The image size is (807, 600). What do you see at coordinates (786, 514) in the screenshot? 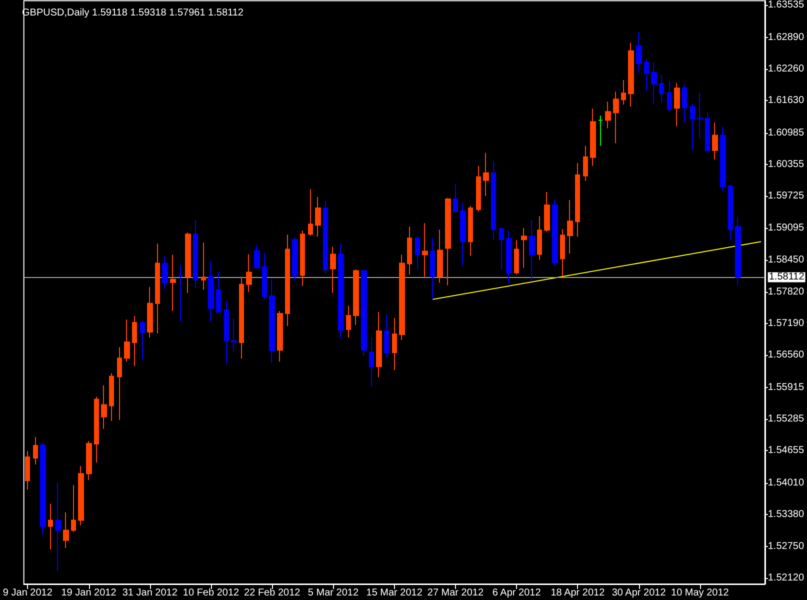
I see `y-tick-label: 1.53380` at bounding box center [786, 514].